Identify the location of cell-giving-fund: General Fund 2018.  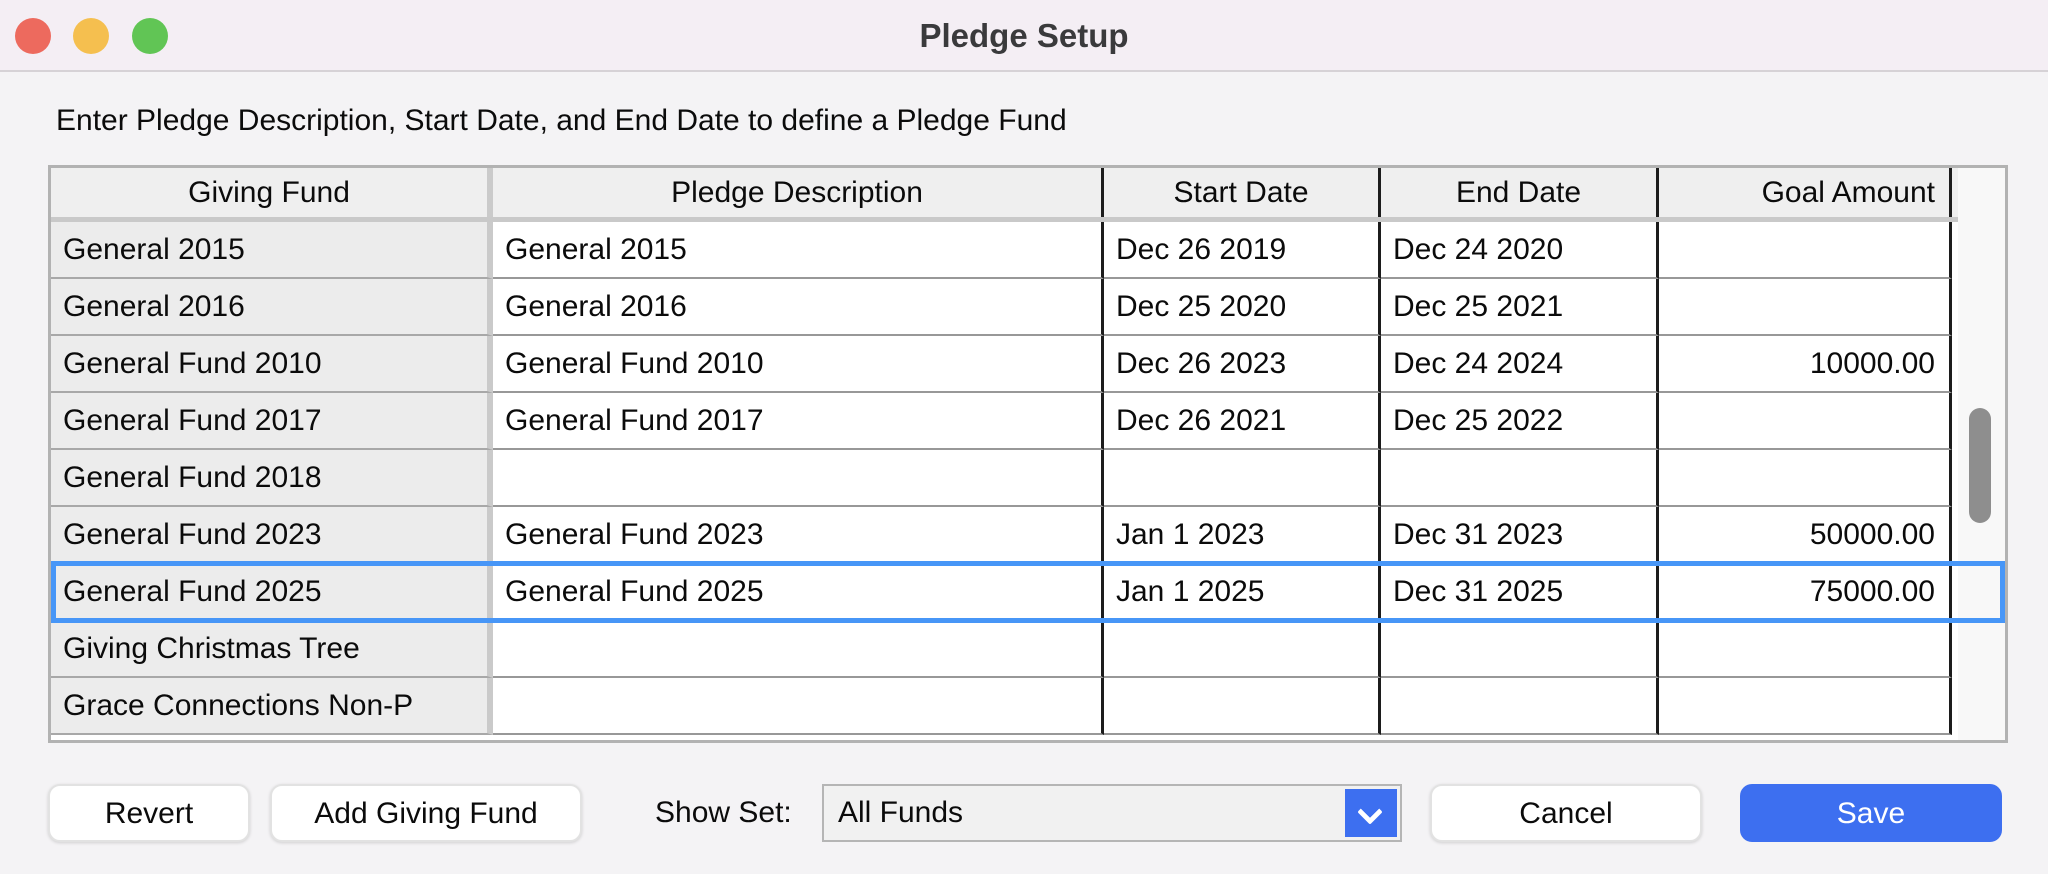
(272, 478).